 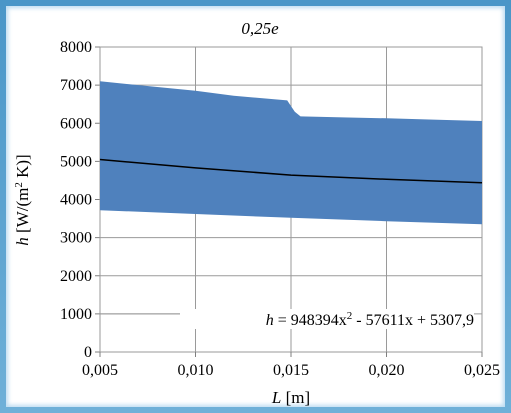 What do you see at coordinates (298, 397) in the screenshot?
I see `x-axis-unit: [m]` at bounding box center [298, 397].